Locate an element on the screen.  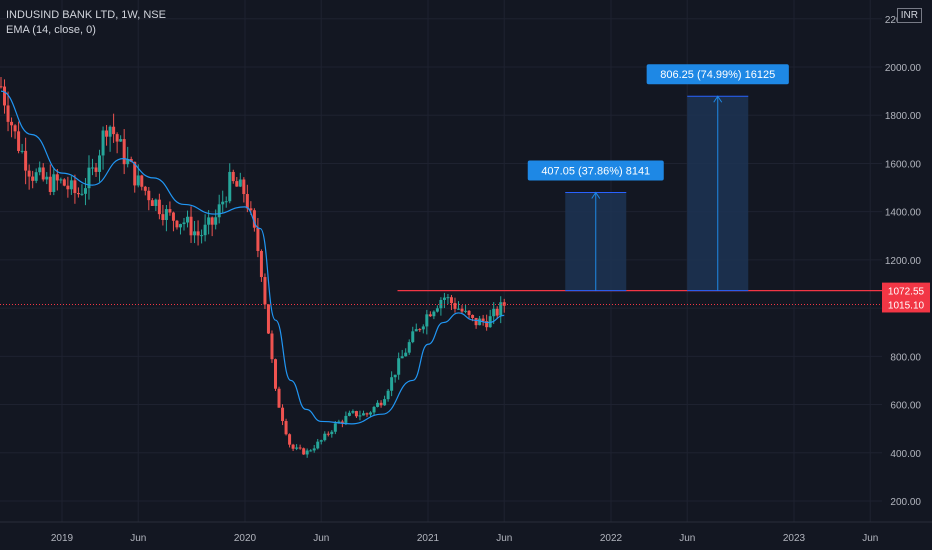
resistance-price-badge-text: 1072.55 is located at coordinates (906, 292).